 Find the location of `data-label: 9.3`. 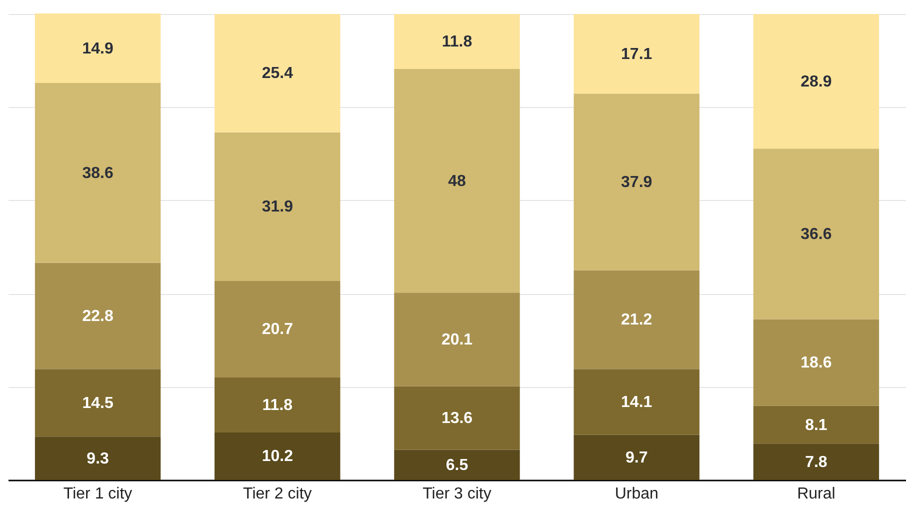

data-label: 9.3 is located at coordinates (98, 459).